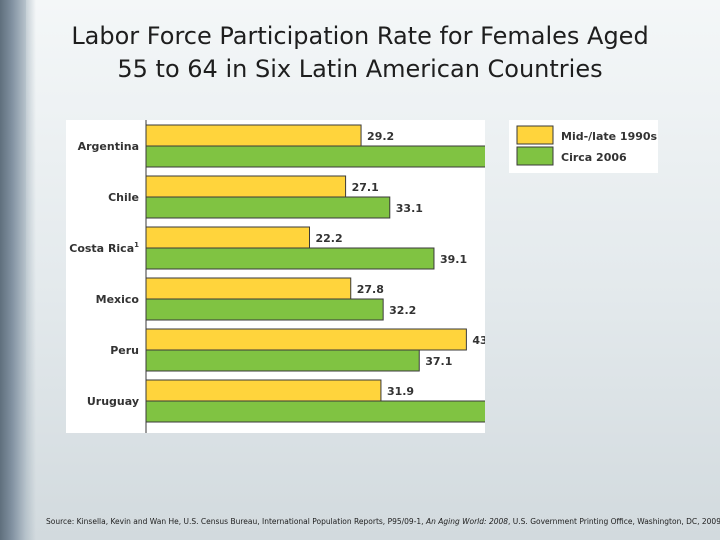 The height and width of the screenshot is (540, 720). Describe the element at coordinates (453, 259) in the screenshot. I see `data-label-circa-2006-costa-rica: 39.1` at that location.